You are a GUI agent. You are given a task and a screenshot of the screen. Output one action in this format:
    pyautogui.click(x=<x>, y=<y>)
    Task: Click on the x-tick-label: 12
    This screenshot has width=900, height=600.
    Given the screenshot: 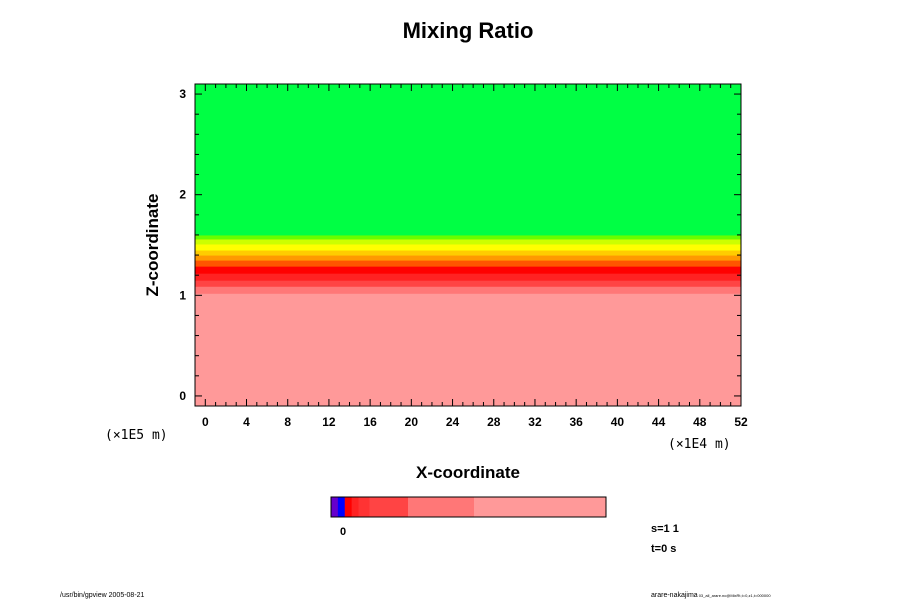 What is the action you would take?
    pyautogui.click(x=329, y=422)
    